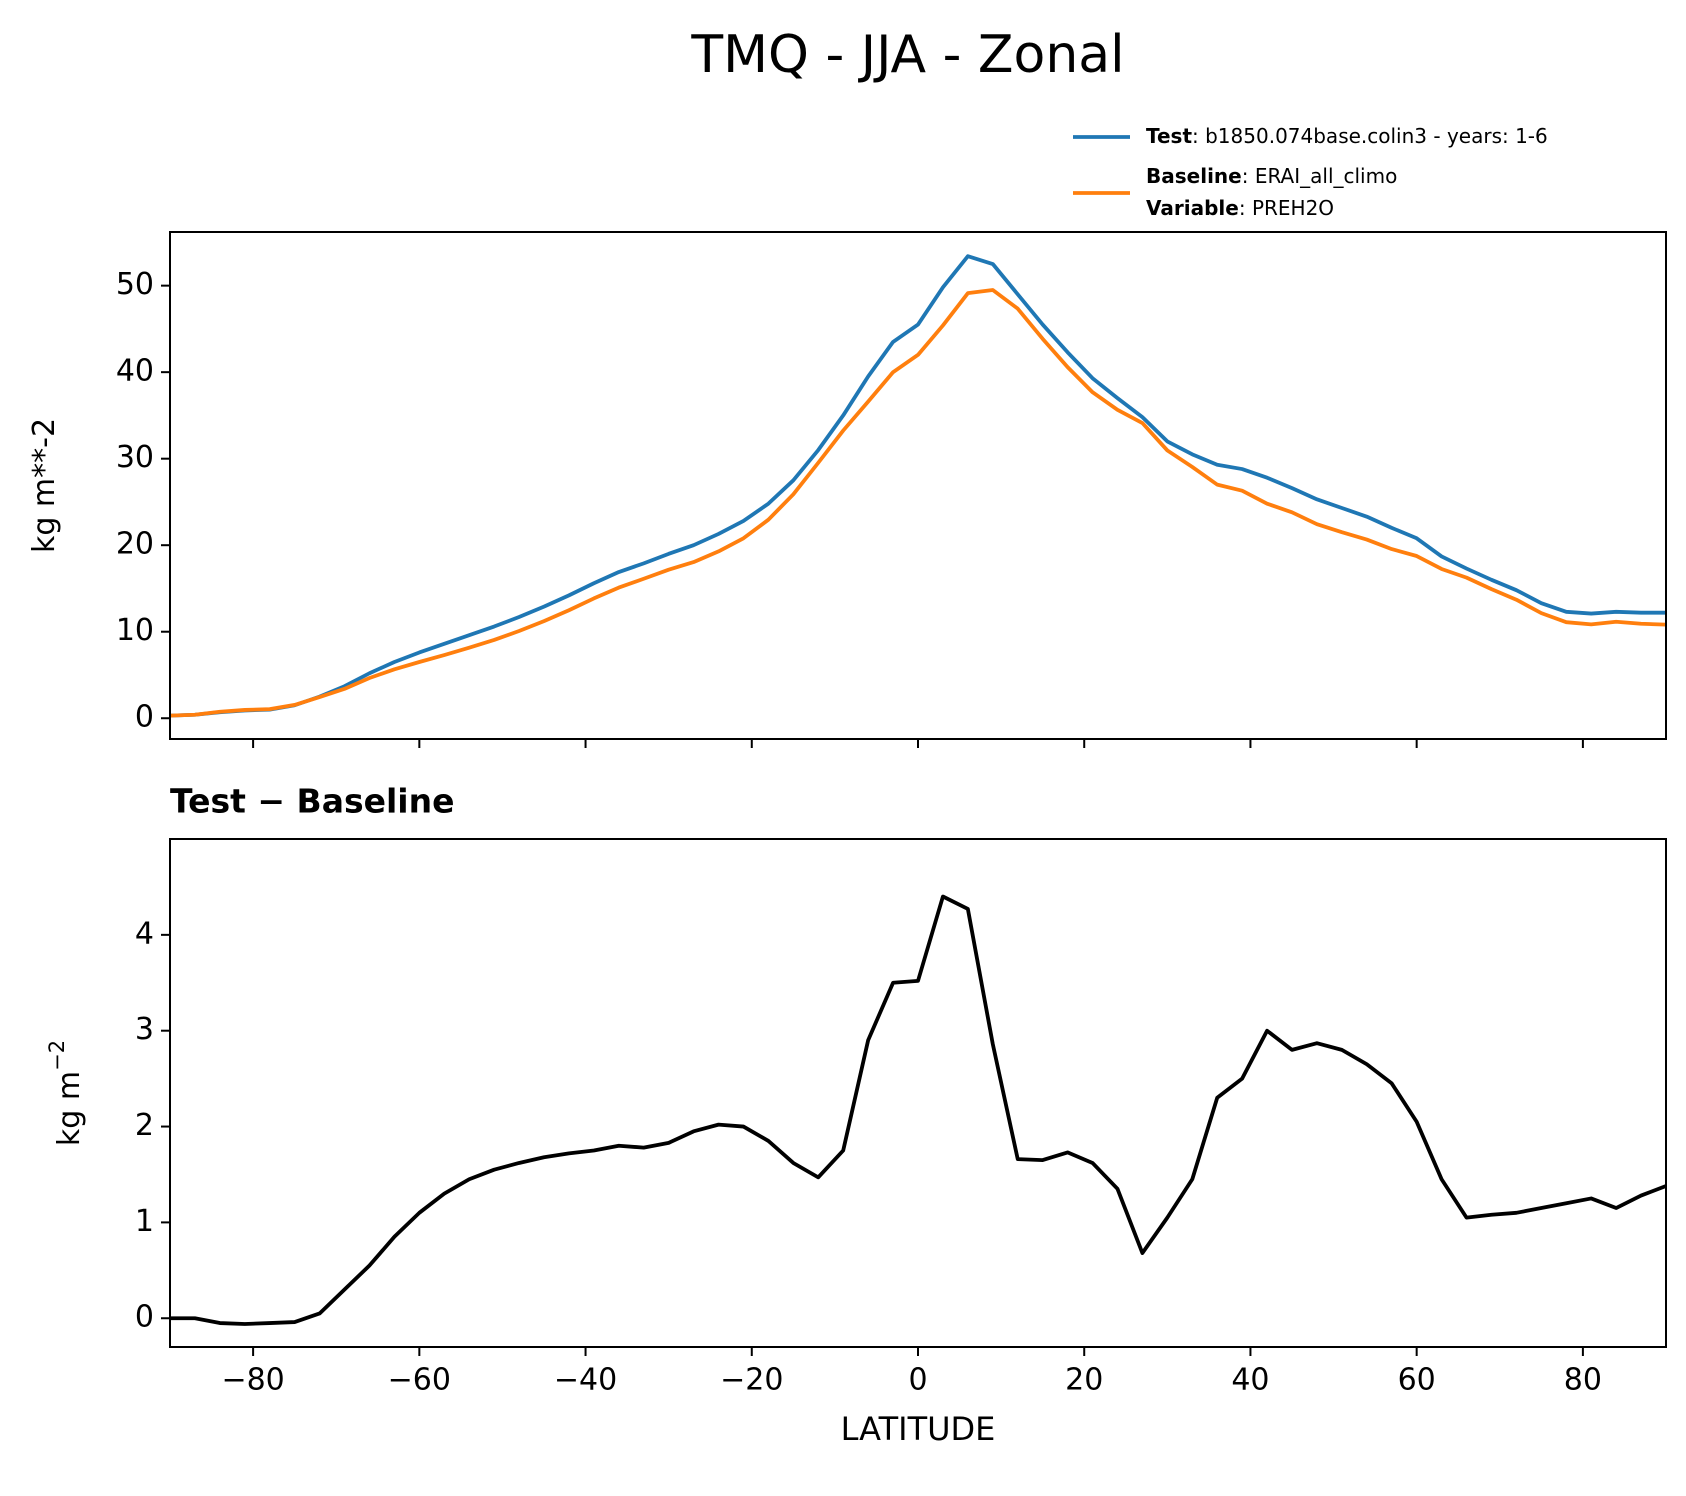 The width and height of the screenshot is (1686, 1496). I want to click on legend-name: Test, so click(1169, 136).